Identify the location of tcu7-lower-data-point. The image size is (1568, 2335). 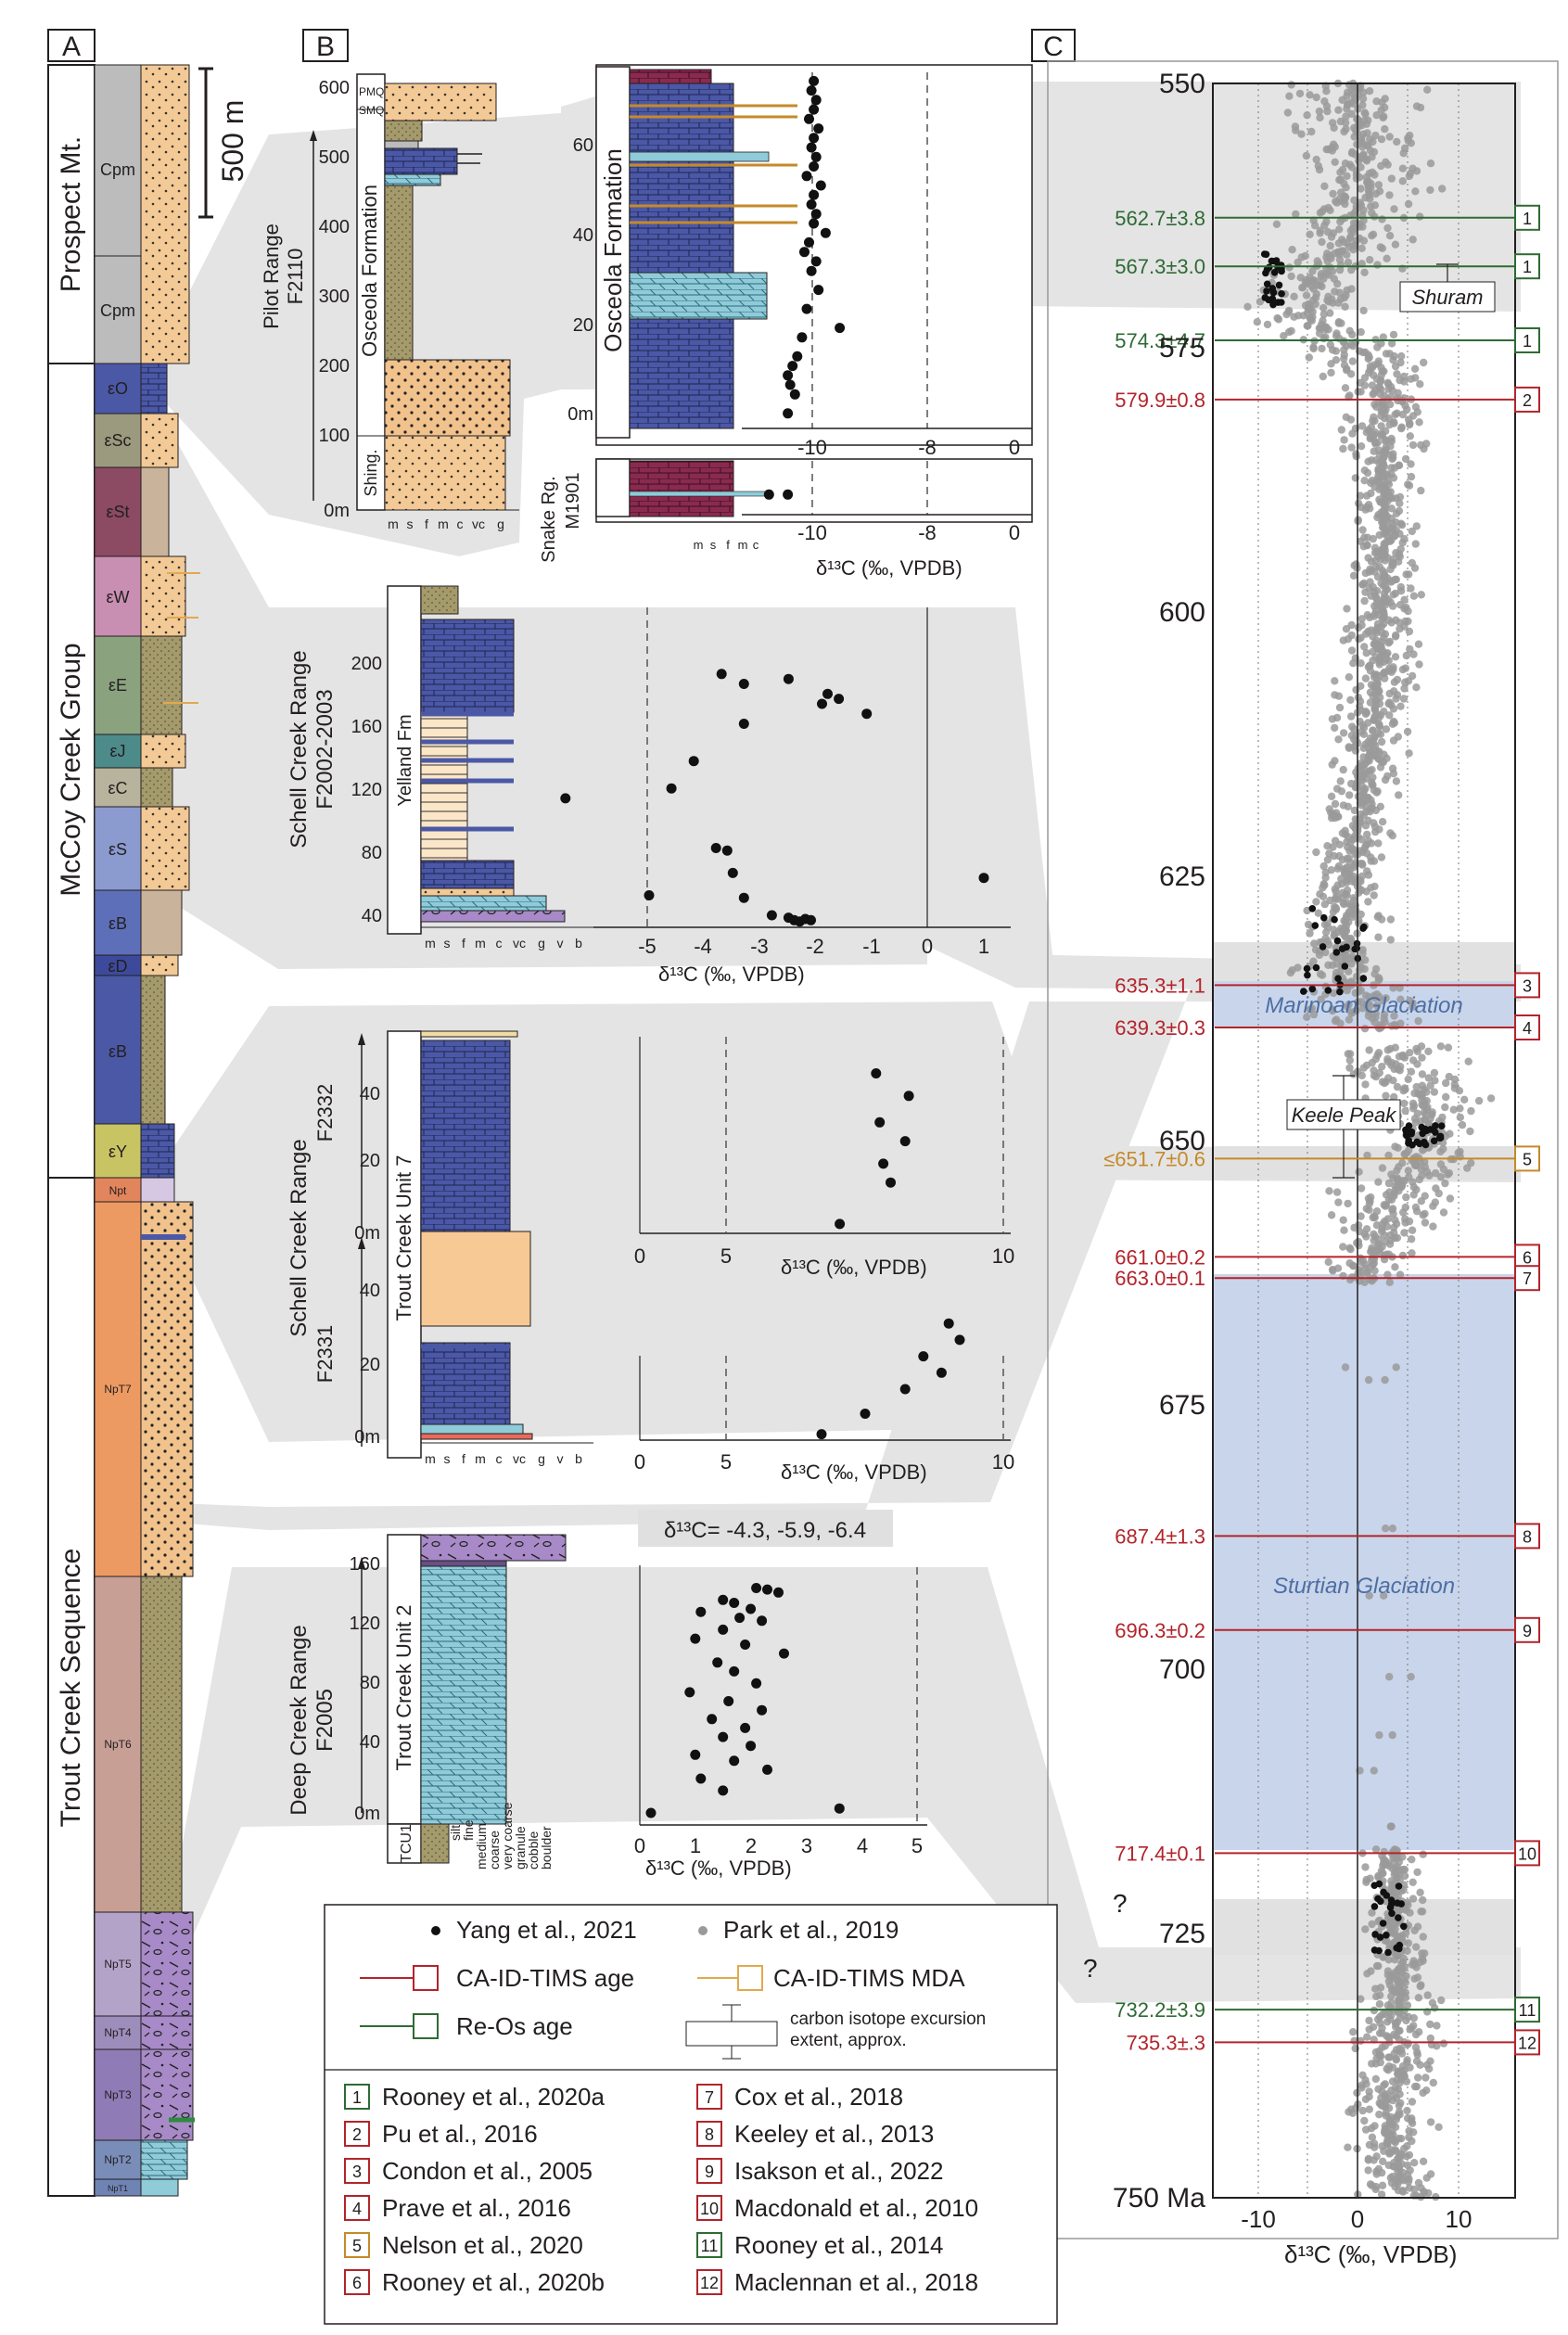
(948, 1323).